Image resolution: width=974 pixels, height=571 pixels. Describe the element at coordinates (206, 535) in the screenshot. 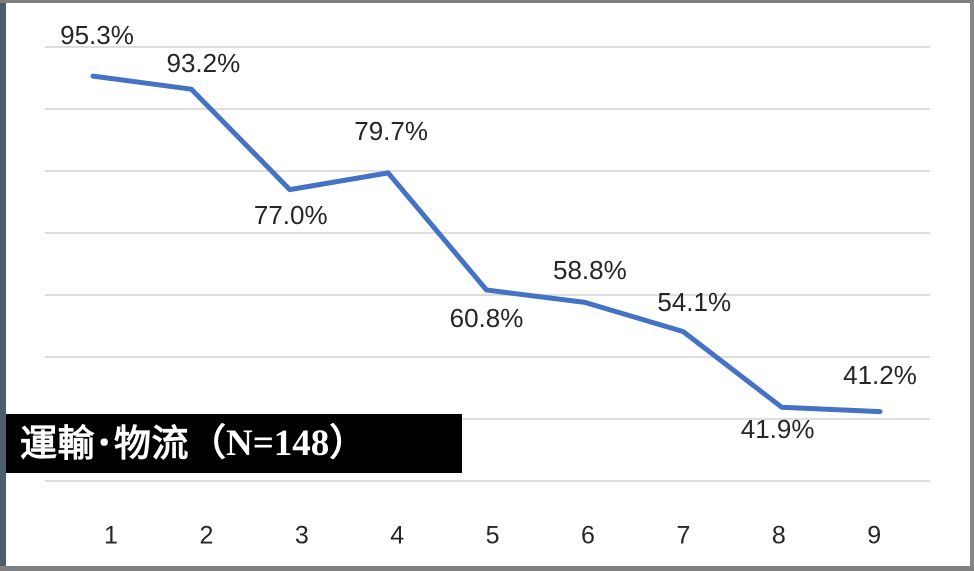

I see `x-axis-label: 2` at that location.